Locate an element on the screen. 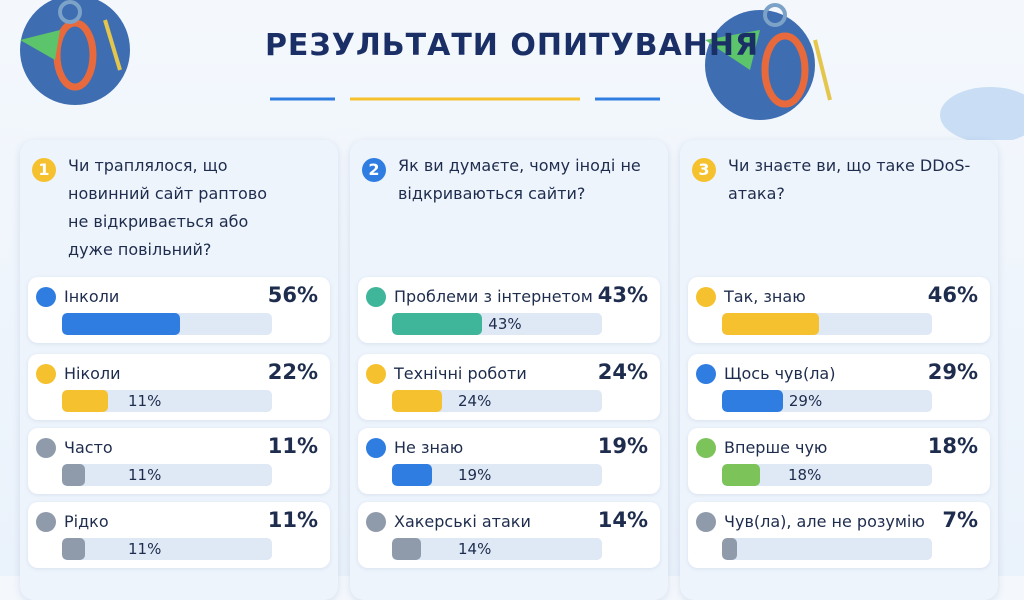 The image size is (1024, 600). option-value: 14% is located at coordinates (622, 520).